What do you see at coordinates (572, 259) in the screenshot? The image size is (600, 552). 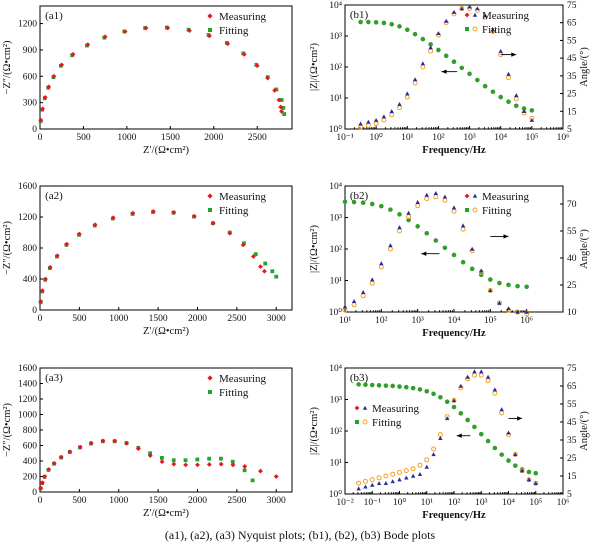 I see `y2-tick-label: 40` at bounding box center [572, 259].